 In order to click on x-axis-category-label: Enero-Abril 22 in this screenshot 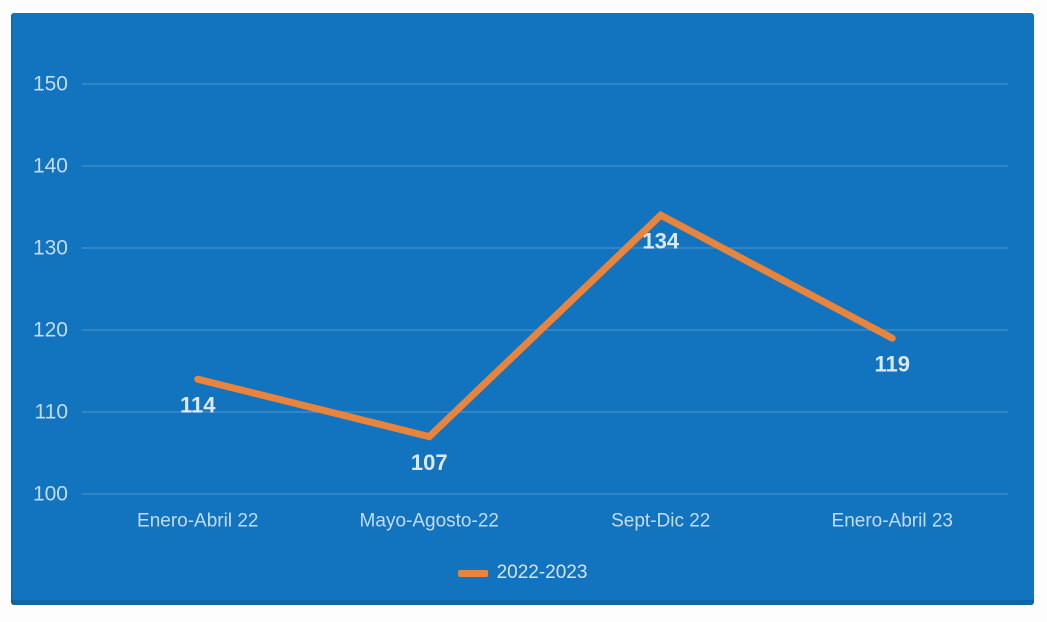, I will do `click(197, 521)`.